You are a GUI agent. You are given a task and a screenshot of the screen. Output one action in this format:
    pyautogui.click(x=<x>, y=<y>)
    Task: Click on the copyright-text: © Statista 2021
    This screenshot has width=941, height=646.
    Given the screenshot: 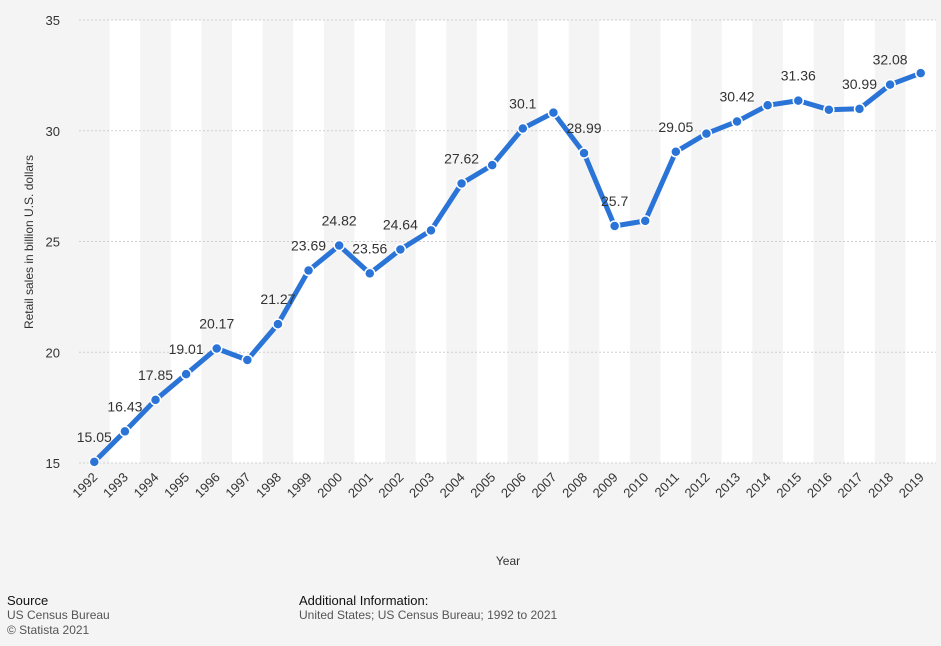 What is the action you would take?
    pyautogui.click(x=48, y=630)
    